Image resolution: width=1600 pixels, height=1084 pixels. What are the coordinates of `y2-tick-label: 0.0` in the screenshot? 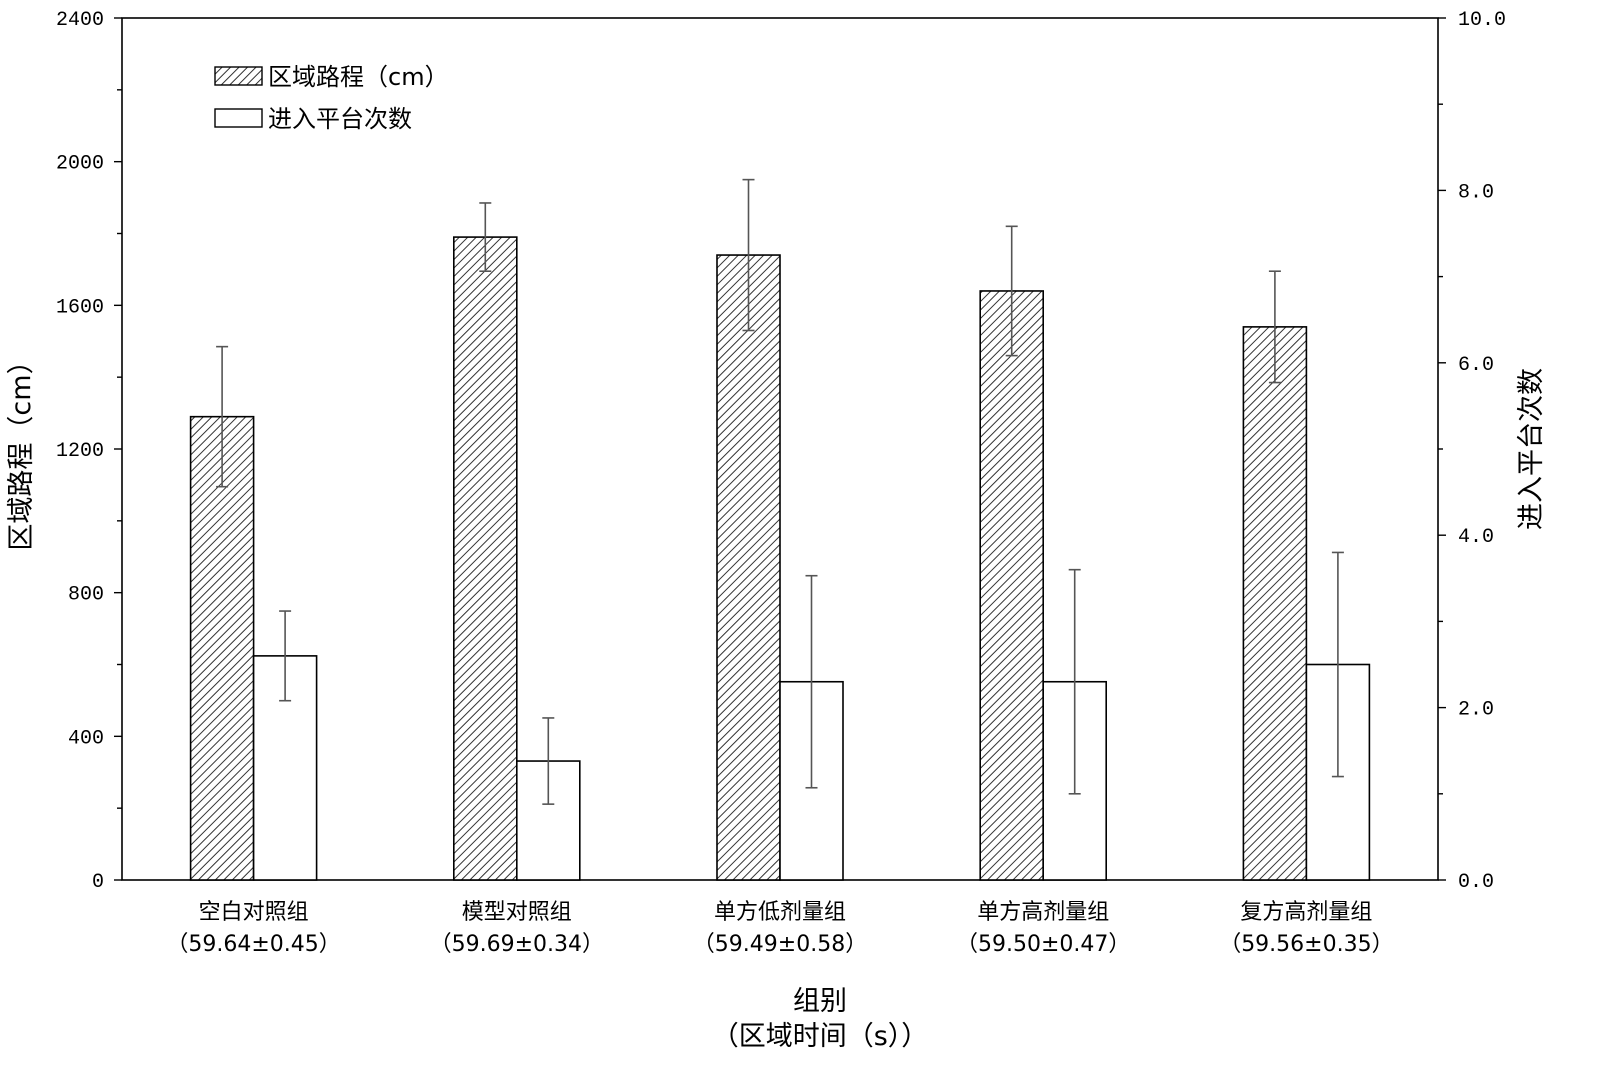 It's located at (1476, 882).